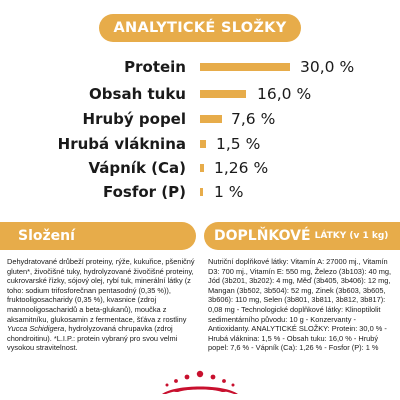 This screenshot has height=400, width=400. Describe the element at coordinates (223, 94) in the screenshot. I see `nutrient-bar-fat` at that location.